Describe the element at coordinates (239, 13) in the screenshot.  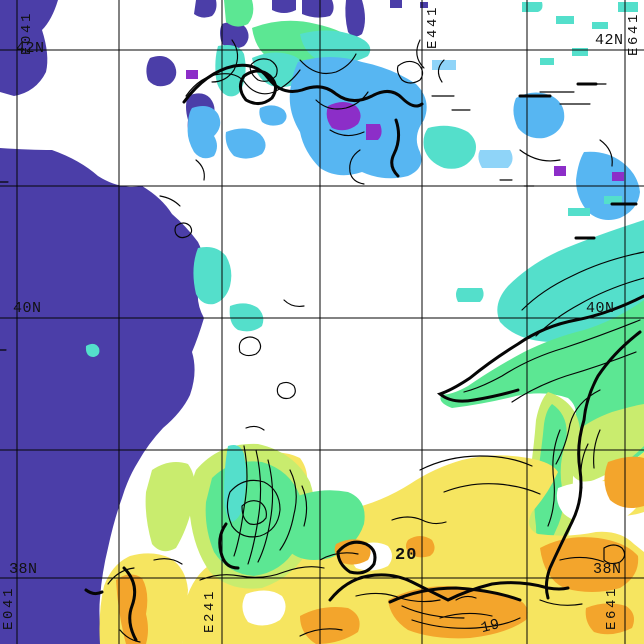
I see `green-top-patch` at that location.